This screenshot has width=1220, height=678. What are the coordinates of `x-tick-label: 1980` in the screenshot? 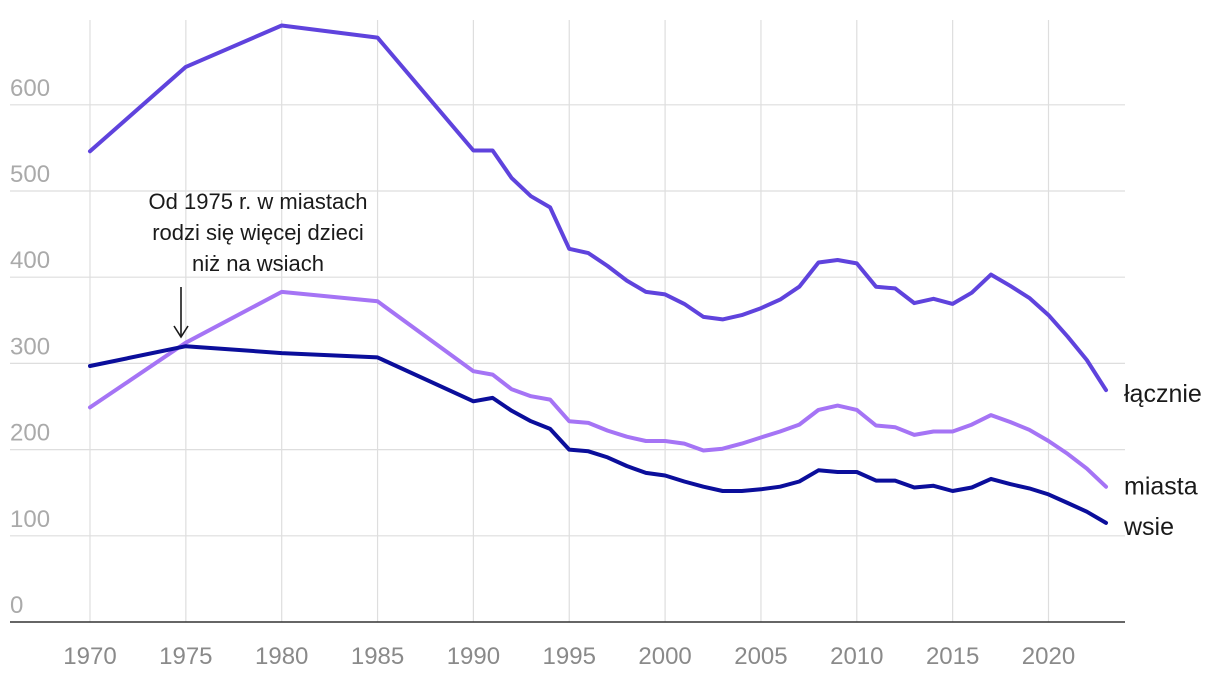 It's located at (281, 656).